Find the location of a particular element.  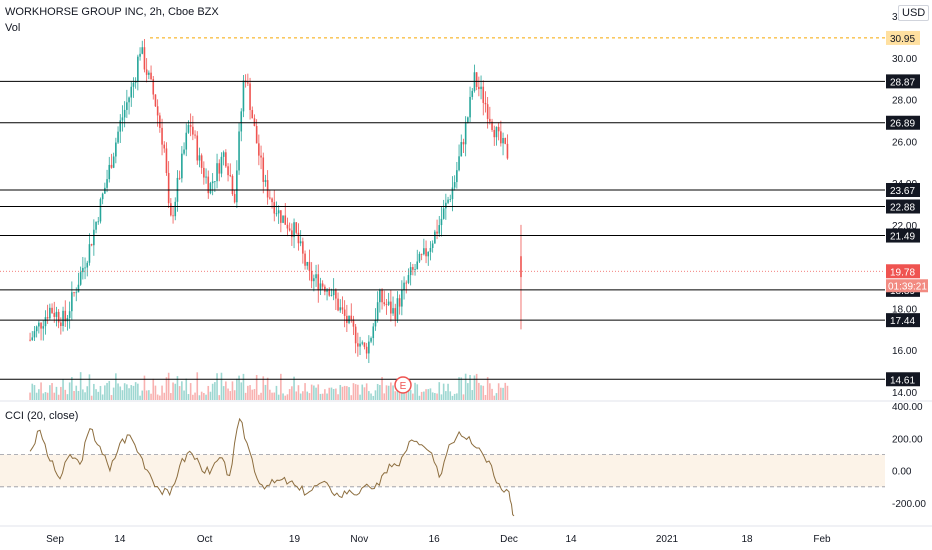

level-label-bg is located at coordinates (903, 235).